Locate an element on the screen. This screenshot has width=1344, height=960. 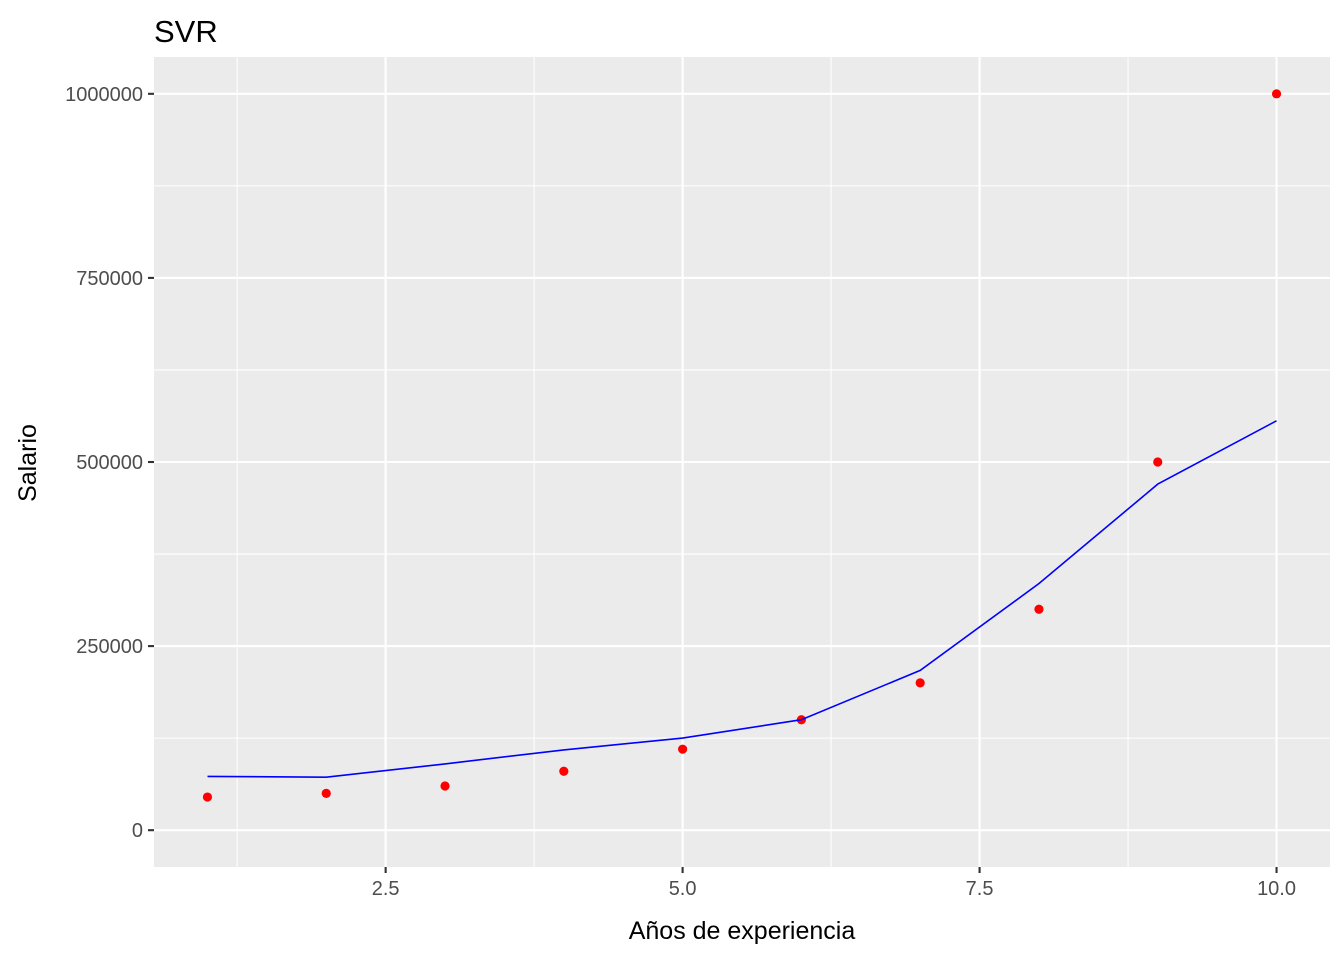
y-tick-label: 750000 is located at coordinates (109, 279).